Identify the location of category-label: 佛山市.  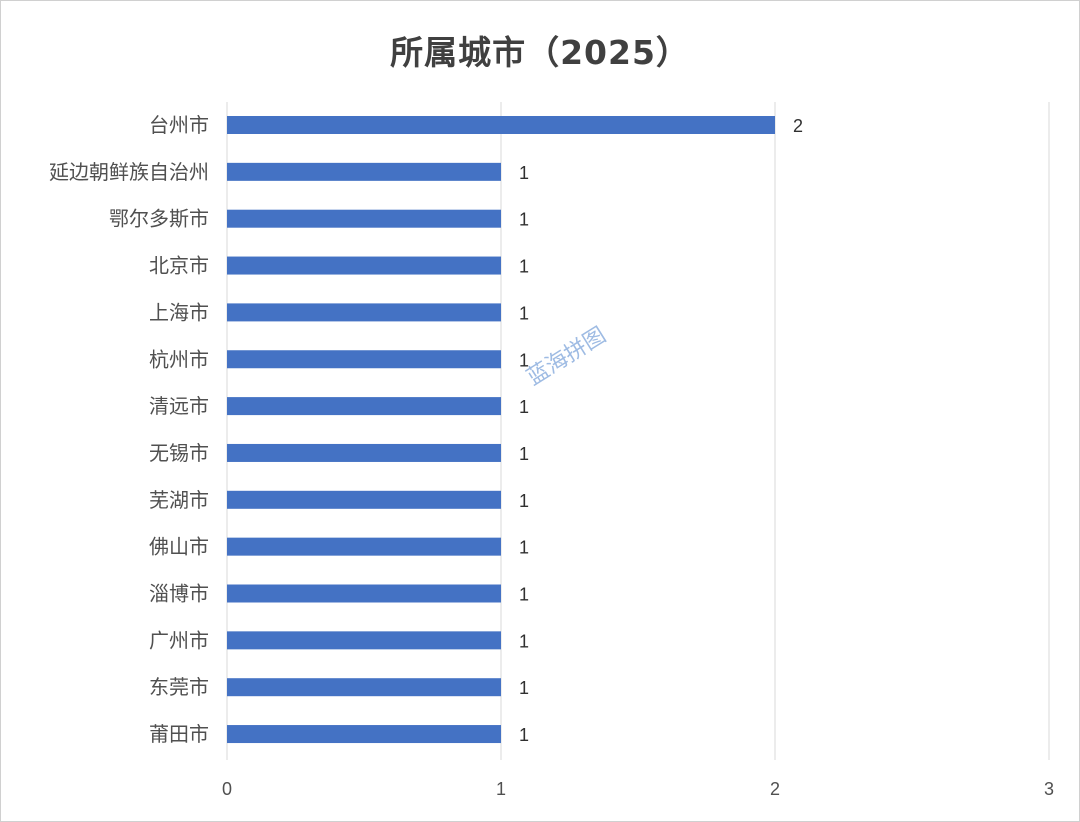
(179, 547).